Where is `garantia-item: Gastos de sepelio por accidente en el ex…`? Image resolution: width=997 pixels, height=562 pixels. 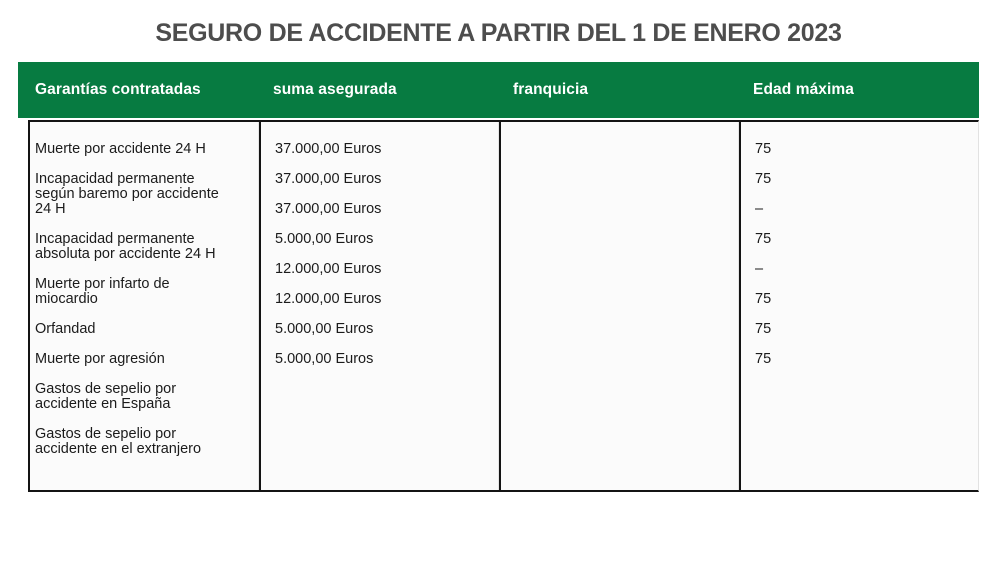 garantia-item: Gastos de sepelio por accidente en el ex… is located at coordinates (118, 441).